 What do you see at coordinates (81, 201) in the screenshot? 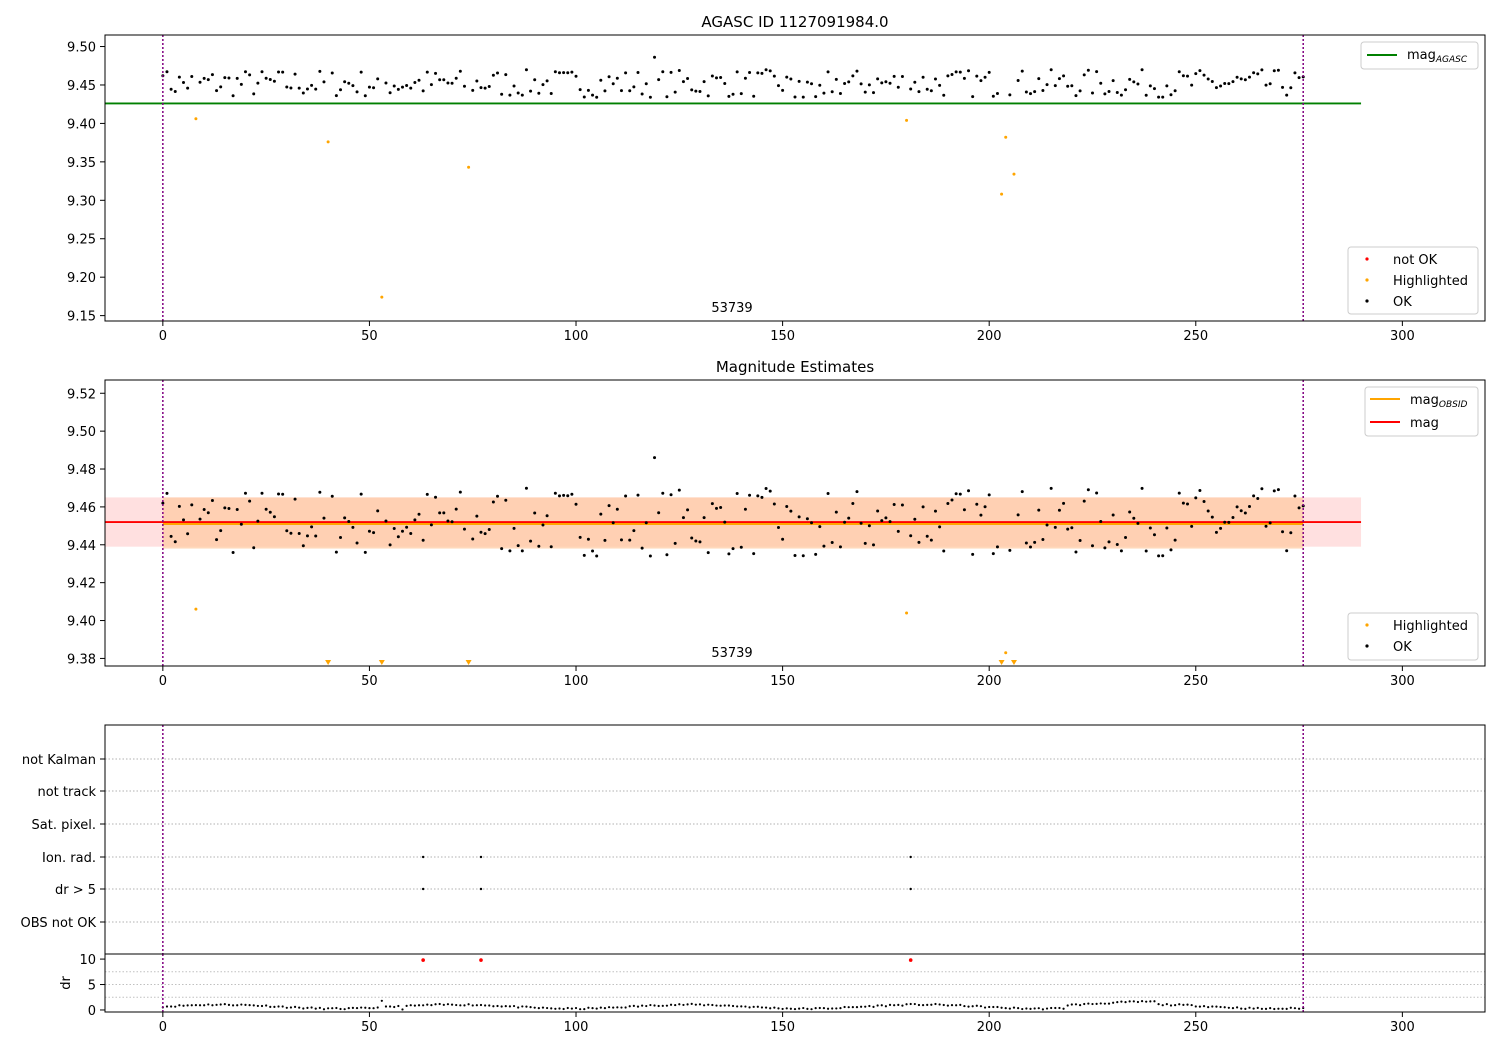
I see `y-tick-label: 9.30` at bounding box center [81, 201].